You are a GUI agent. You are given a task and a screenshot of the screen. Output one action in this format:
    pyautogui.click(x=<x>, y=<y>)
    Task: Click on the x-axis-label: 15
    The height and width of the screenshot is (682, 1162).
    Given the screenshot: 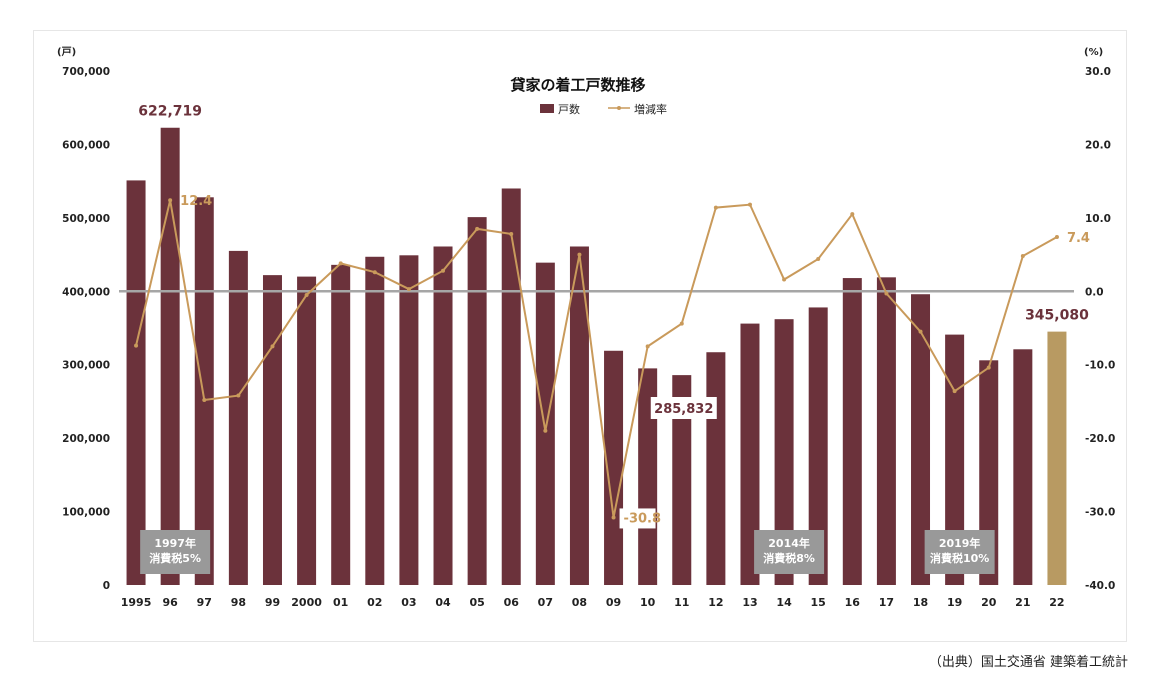 What is the action you would take?
    pyautogui.click(x=818, y=602)
    